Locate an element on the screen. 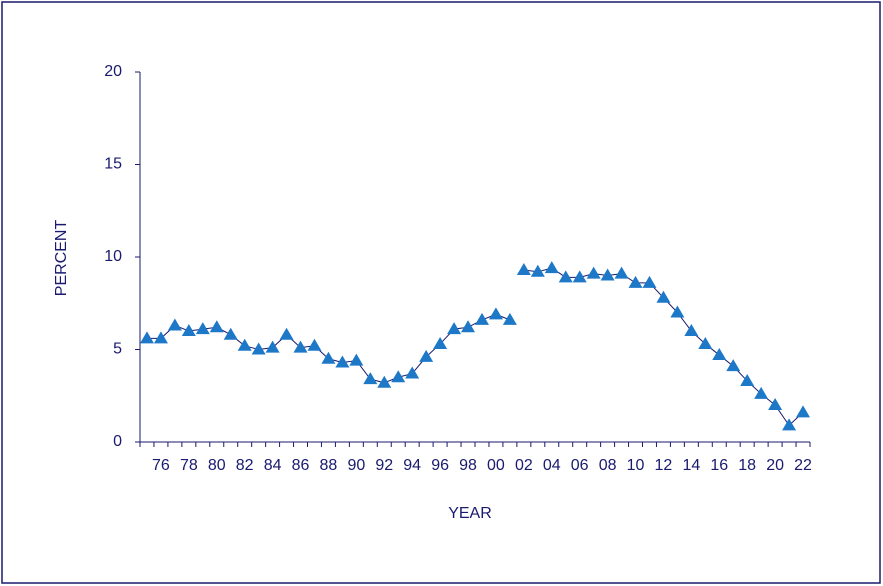  x-axis-label: YEAR is located at coordinates (470, 513).